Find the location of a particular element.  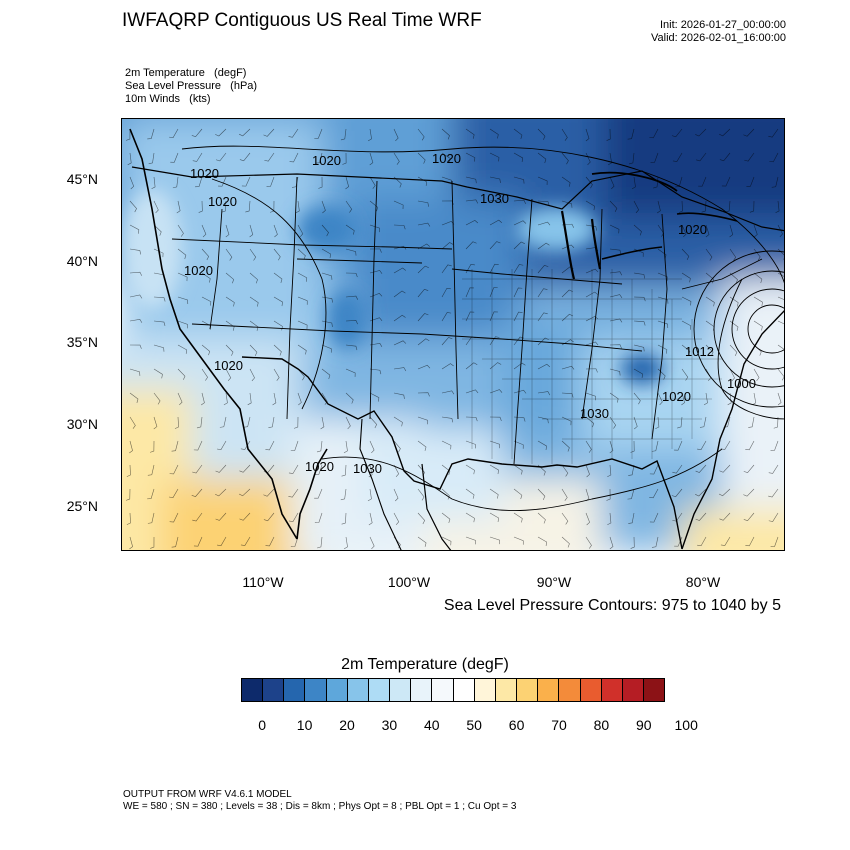

model-version: OUTPUT FROM WRF V4.6.1 MODEL is located at coordinates (207, 794).